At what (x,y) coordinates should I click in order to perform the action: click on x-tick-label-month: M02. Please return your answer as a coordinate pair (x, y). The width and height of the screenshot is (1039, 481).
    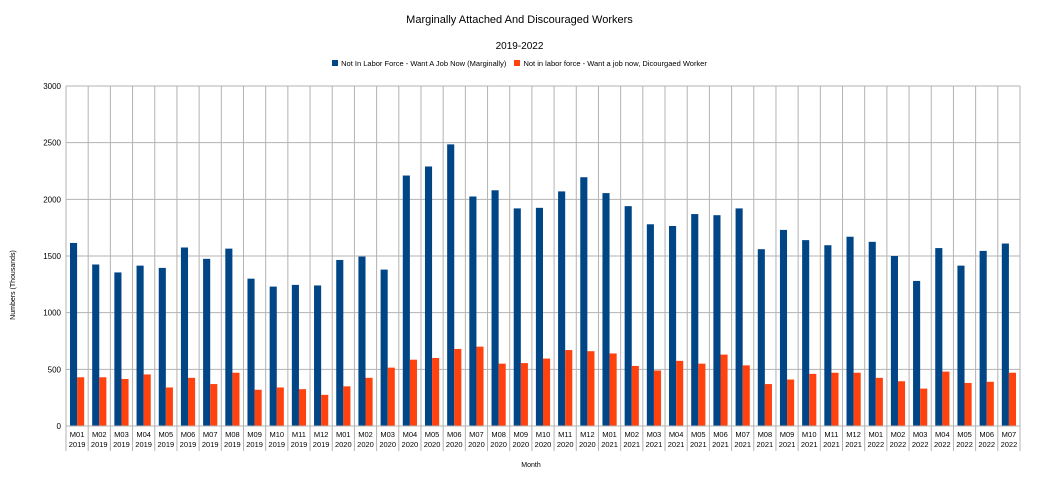
    Looking at the image, I should click on (365, 434).